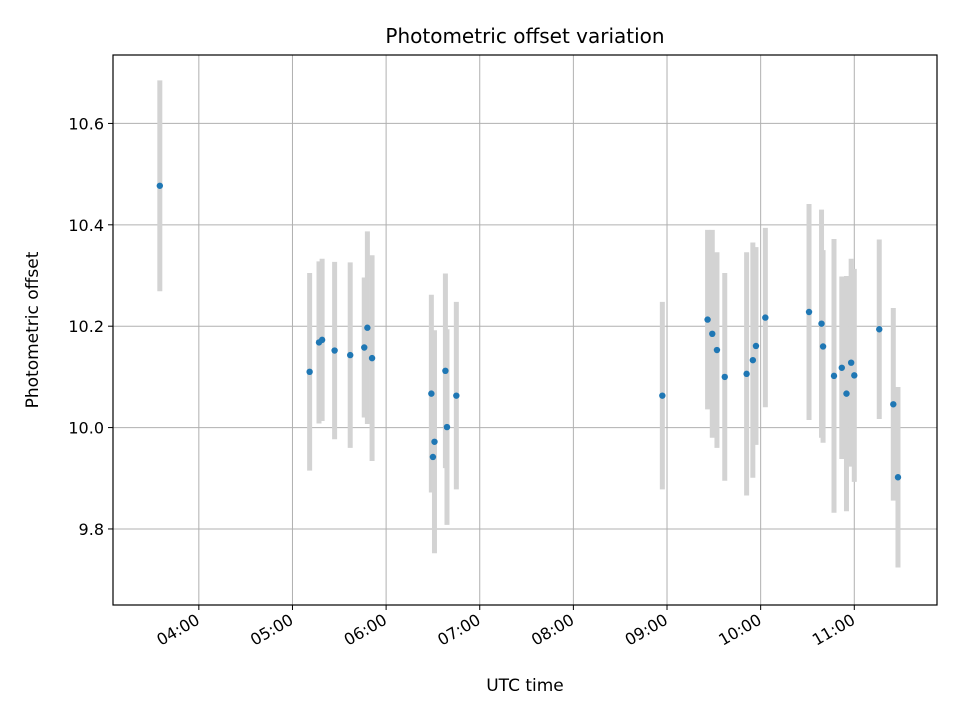 This screenshot has height=720, width=960. I want to click on x-tick-label: 06:00, so click(365, 630).